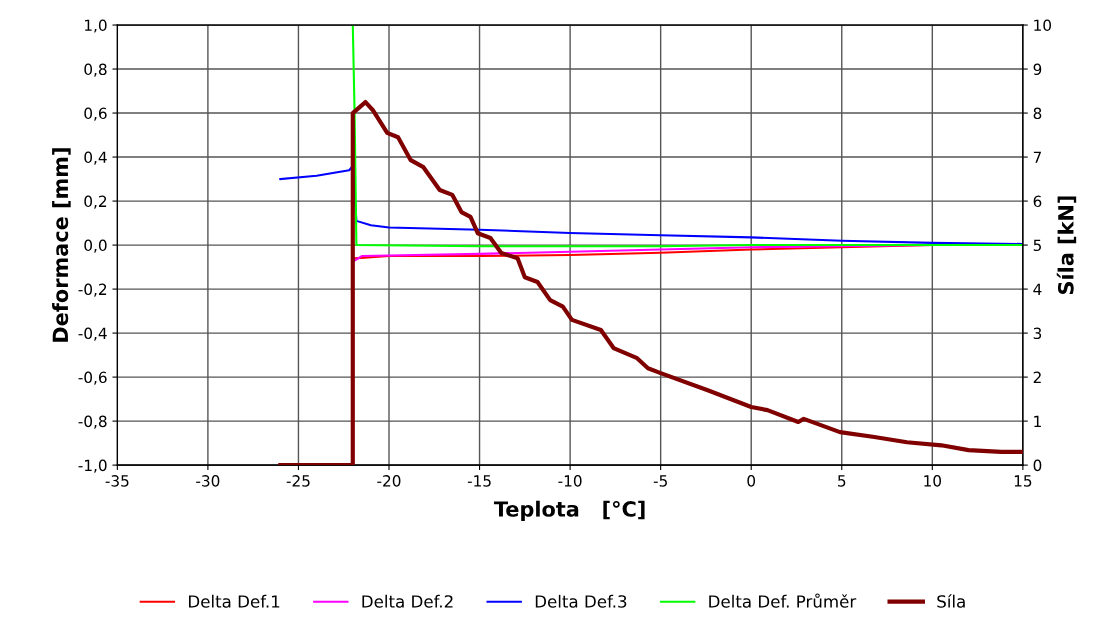 This screenshot has height=626, width=1107. I want to click on legend-label: Delta Def. Průměr, so click(783, 600).